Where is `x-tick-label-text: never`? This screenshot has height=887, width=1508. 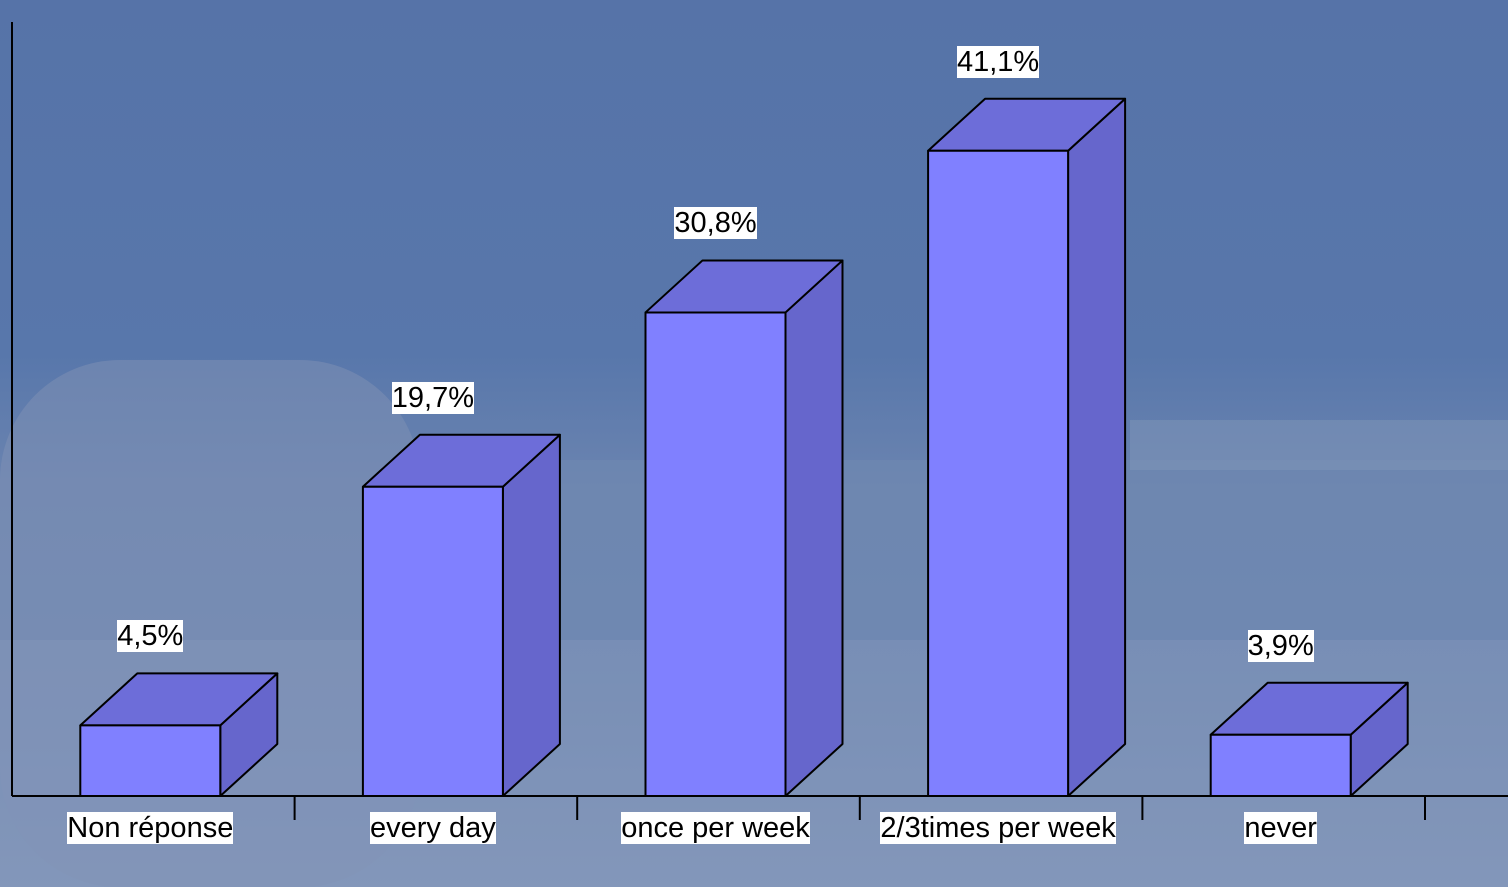 x-tick-label-text: never is located at coordinates (1280, 828).